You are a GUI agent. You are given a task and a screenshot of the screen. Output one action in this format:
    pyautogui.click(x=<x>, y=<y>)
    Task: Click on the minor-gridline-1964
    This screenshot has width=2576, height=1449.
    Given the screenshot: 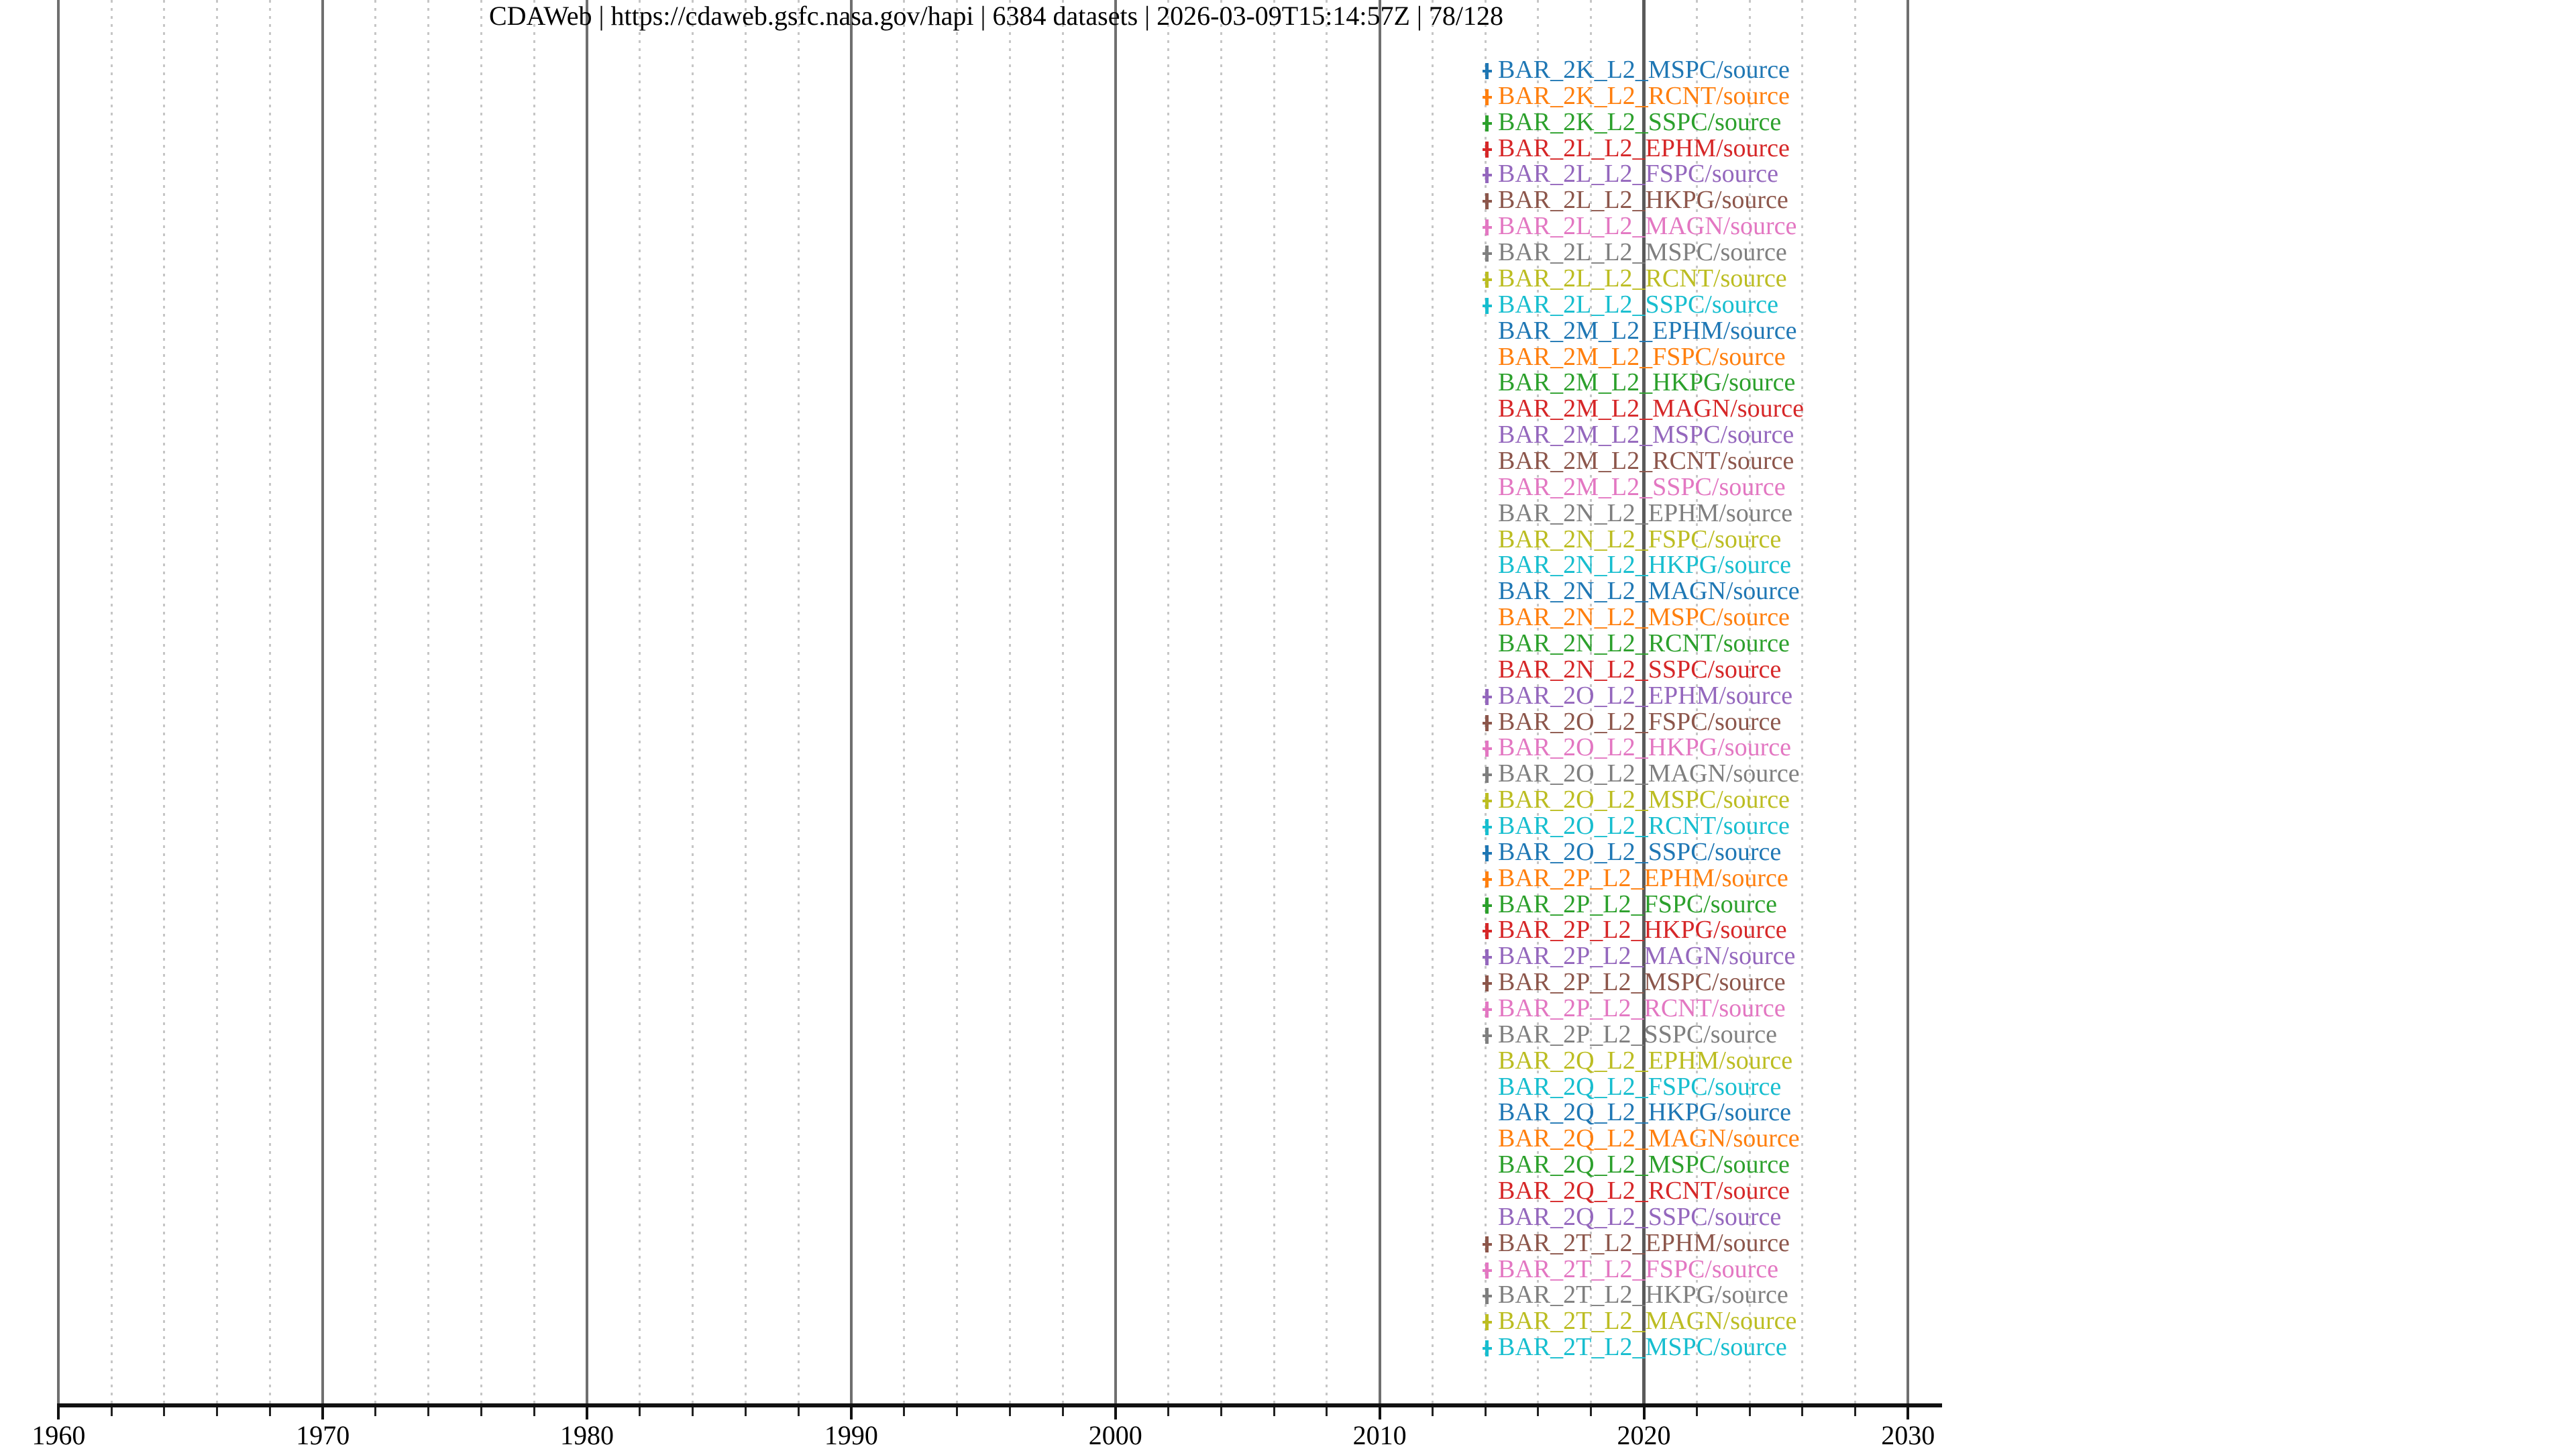 What is the action you would take?
    pyautogui.click(x=164, y=701)
    